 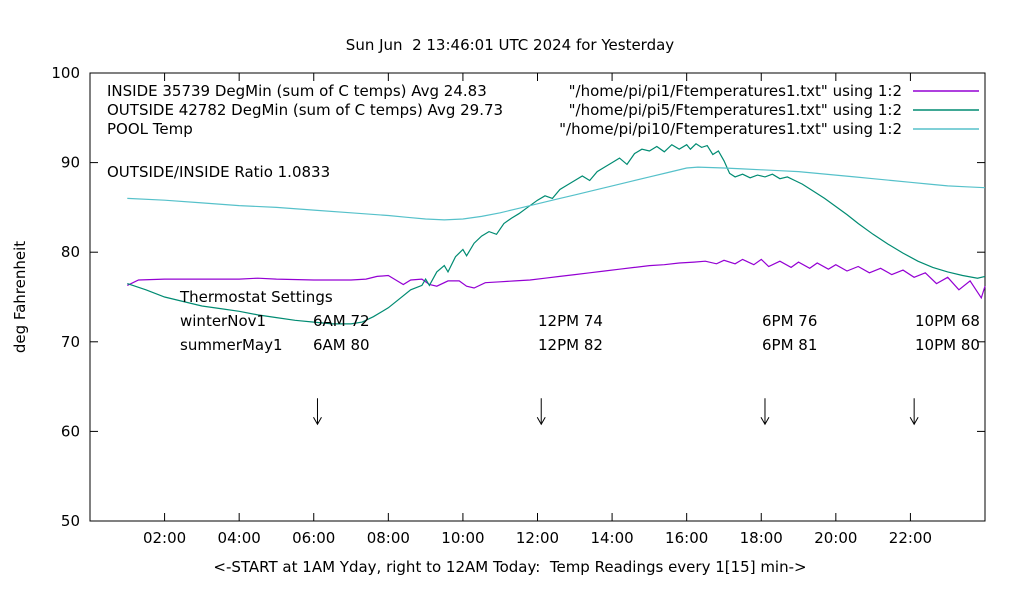 What do you see at coordinates (70, 431) in the screenshot?
I see `y-tick-label: 60` at bounding box center [70, 431].